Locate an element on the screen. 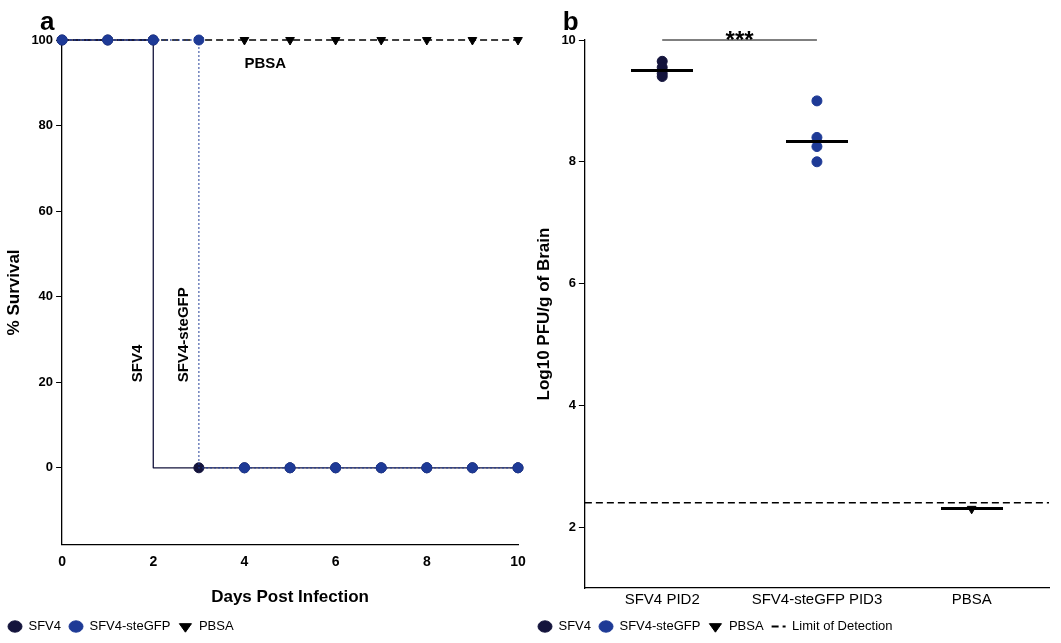 This screenshot has width=1061, height=643. legend-label: Limit of Detection is located at coordinates (842, 626).